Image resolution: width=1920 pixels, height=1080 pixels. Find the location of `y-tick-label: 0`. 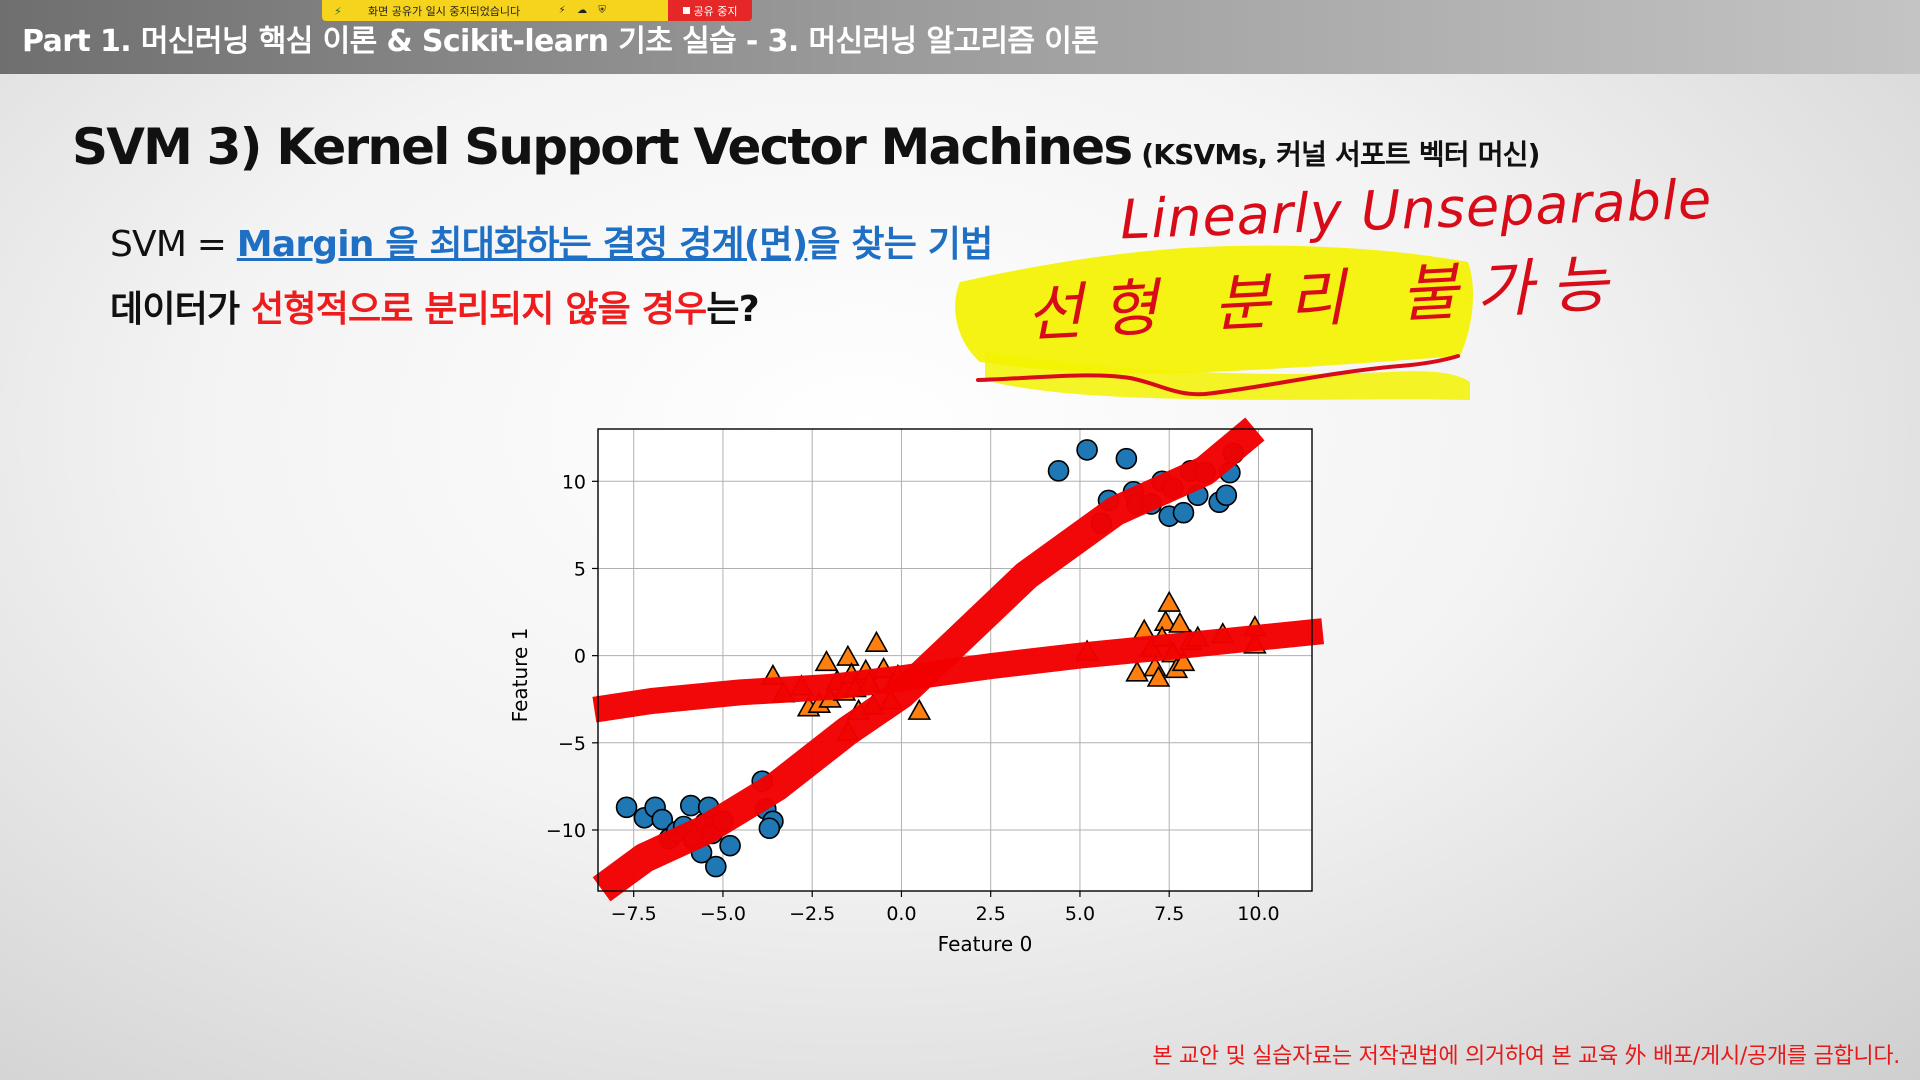

y-tick-label: 0 is located at coordinates (580, 657).